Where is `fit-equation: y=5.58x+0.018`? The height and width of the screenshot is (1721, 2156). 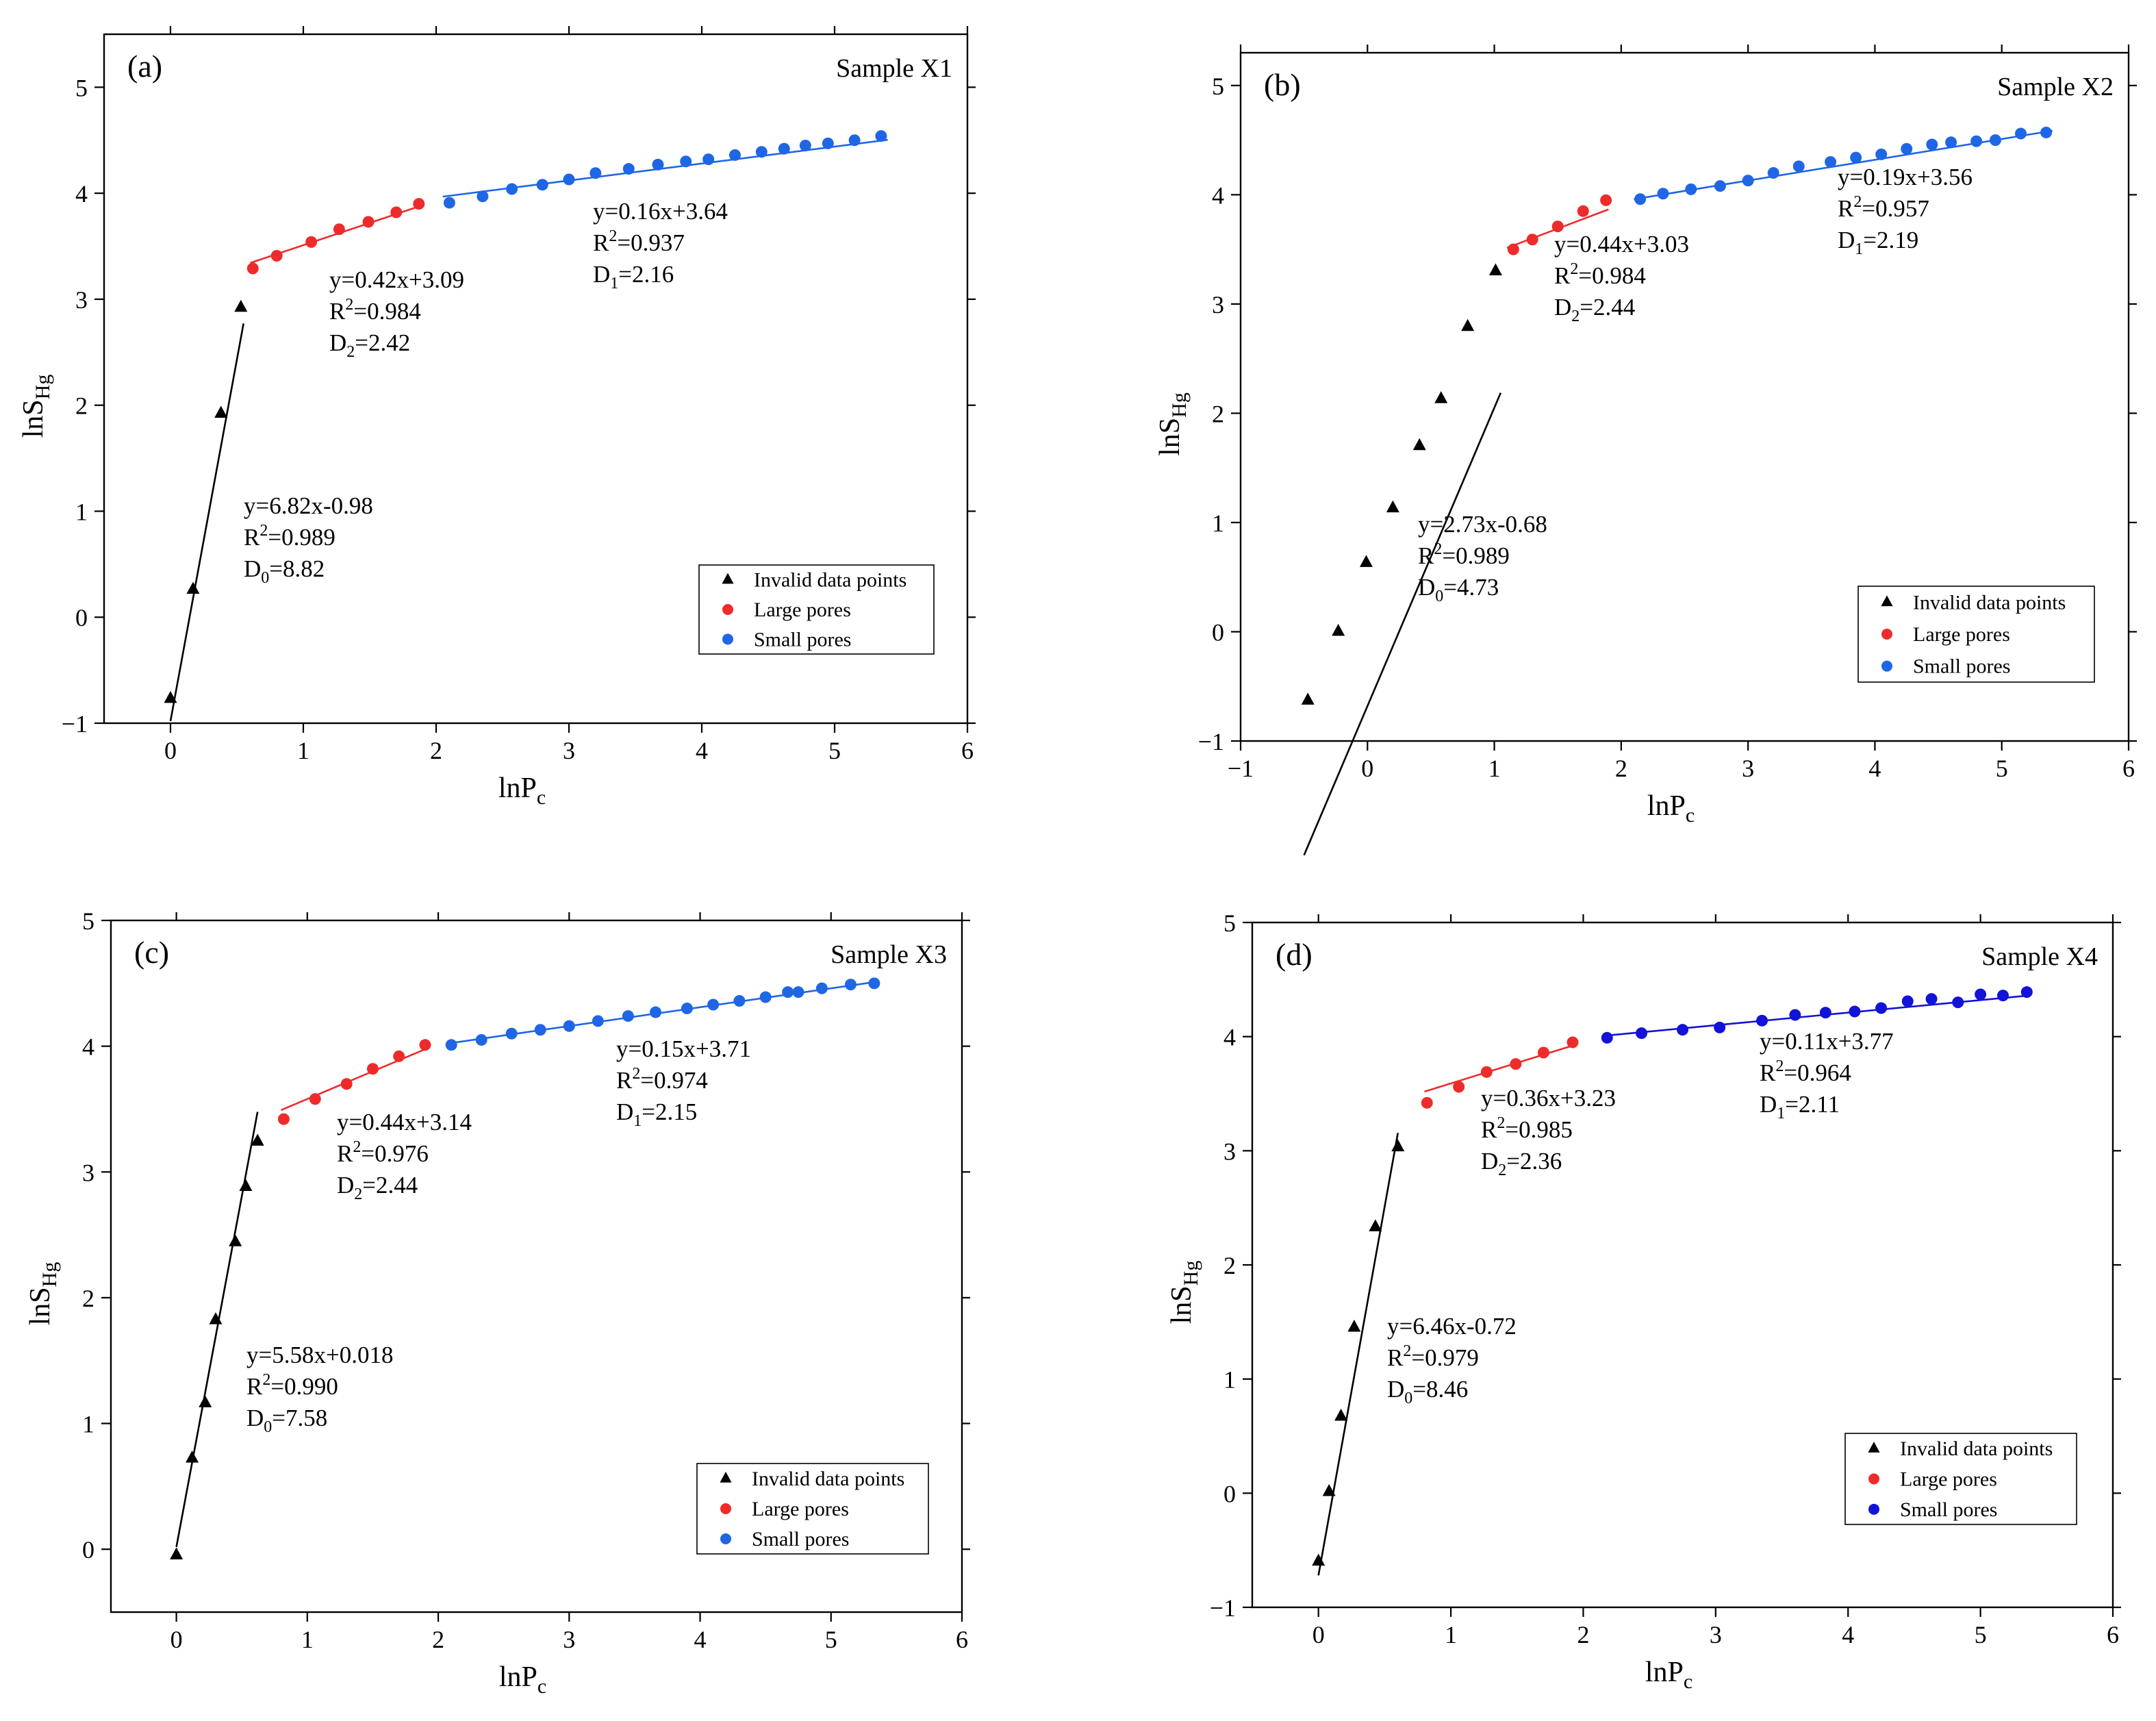 fit-equation: y=5.58x+0.018 is located at coordinates (320, 1355).